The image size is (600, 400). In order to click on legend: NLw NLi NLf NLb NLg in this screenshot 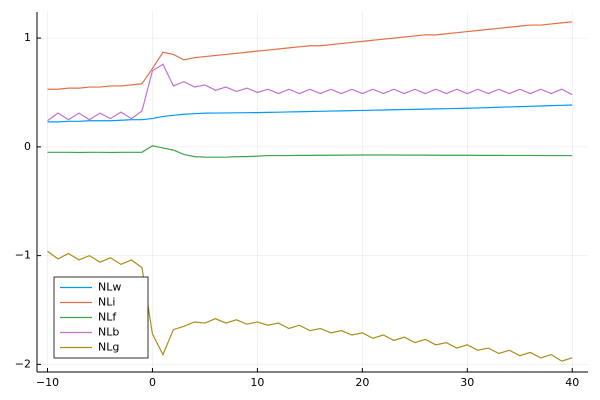, I will do `click(101, 317)`.